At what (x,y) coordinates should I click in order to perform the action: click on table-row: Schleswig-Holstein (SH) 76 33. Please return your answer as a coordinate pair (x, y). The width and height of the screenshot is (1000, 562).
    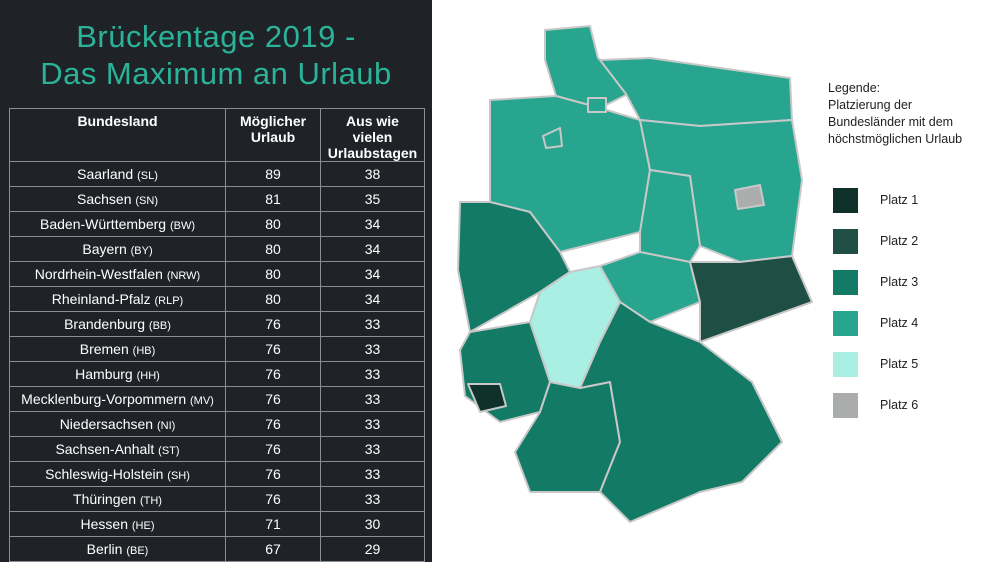
    Looking at the image, I should click on (217, 474).